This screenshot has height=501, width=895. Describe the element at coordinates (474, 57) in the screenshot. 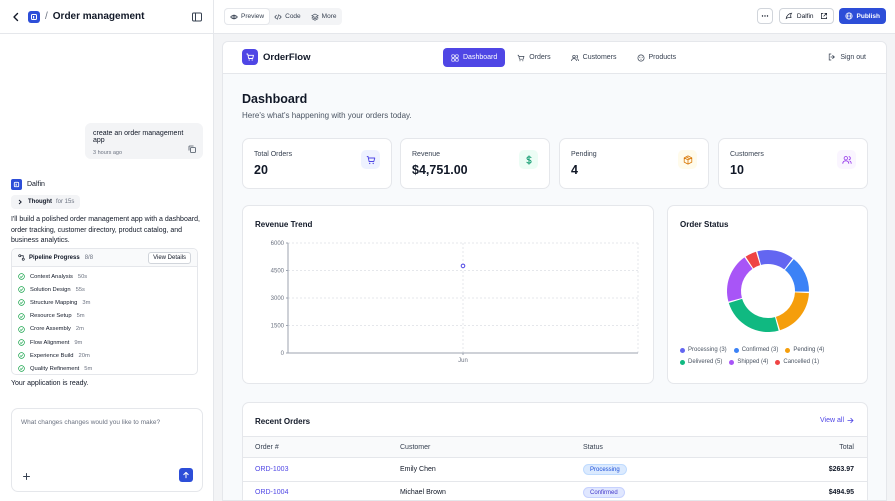

I see `nav-dashboard: Dashboard` at that location.